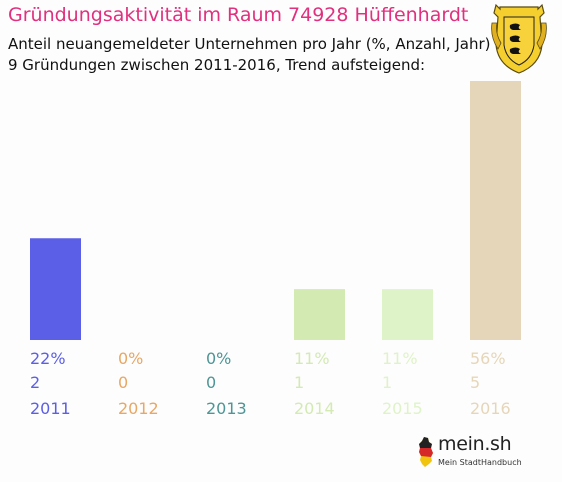 This screenshot has height=482, width=562. What do you see at coordinates (319, 314) in the screenshot?
I see `bar-2014` at bounding box center [319, 314].